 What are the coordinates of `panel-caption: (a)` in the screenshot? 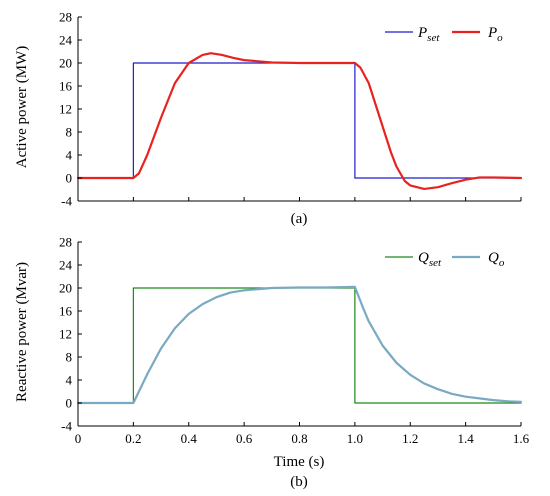 It's located at (299, 219).